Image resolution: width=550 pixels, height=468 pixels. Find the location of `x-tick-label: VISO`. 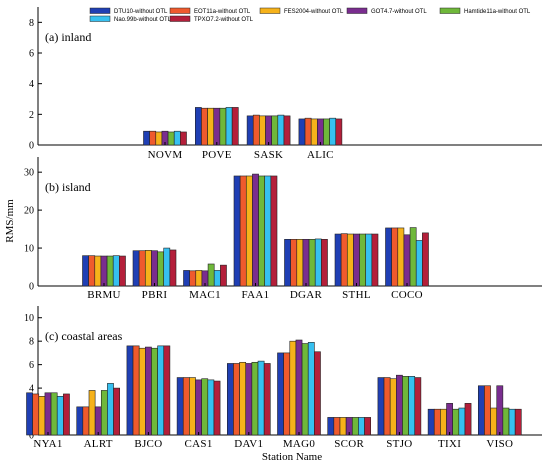

x-tick-label: VISO is located at coordinates (499, 444).